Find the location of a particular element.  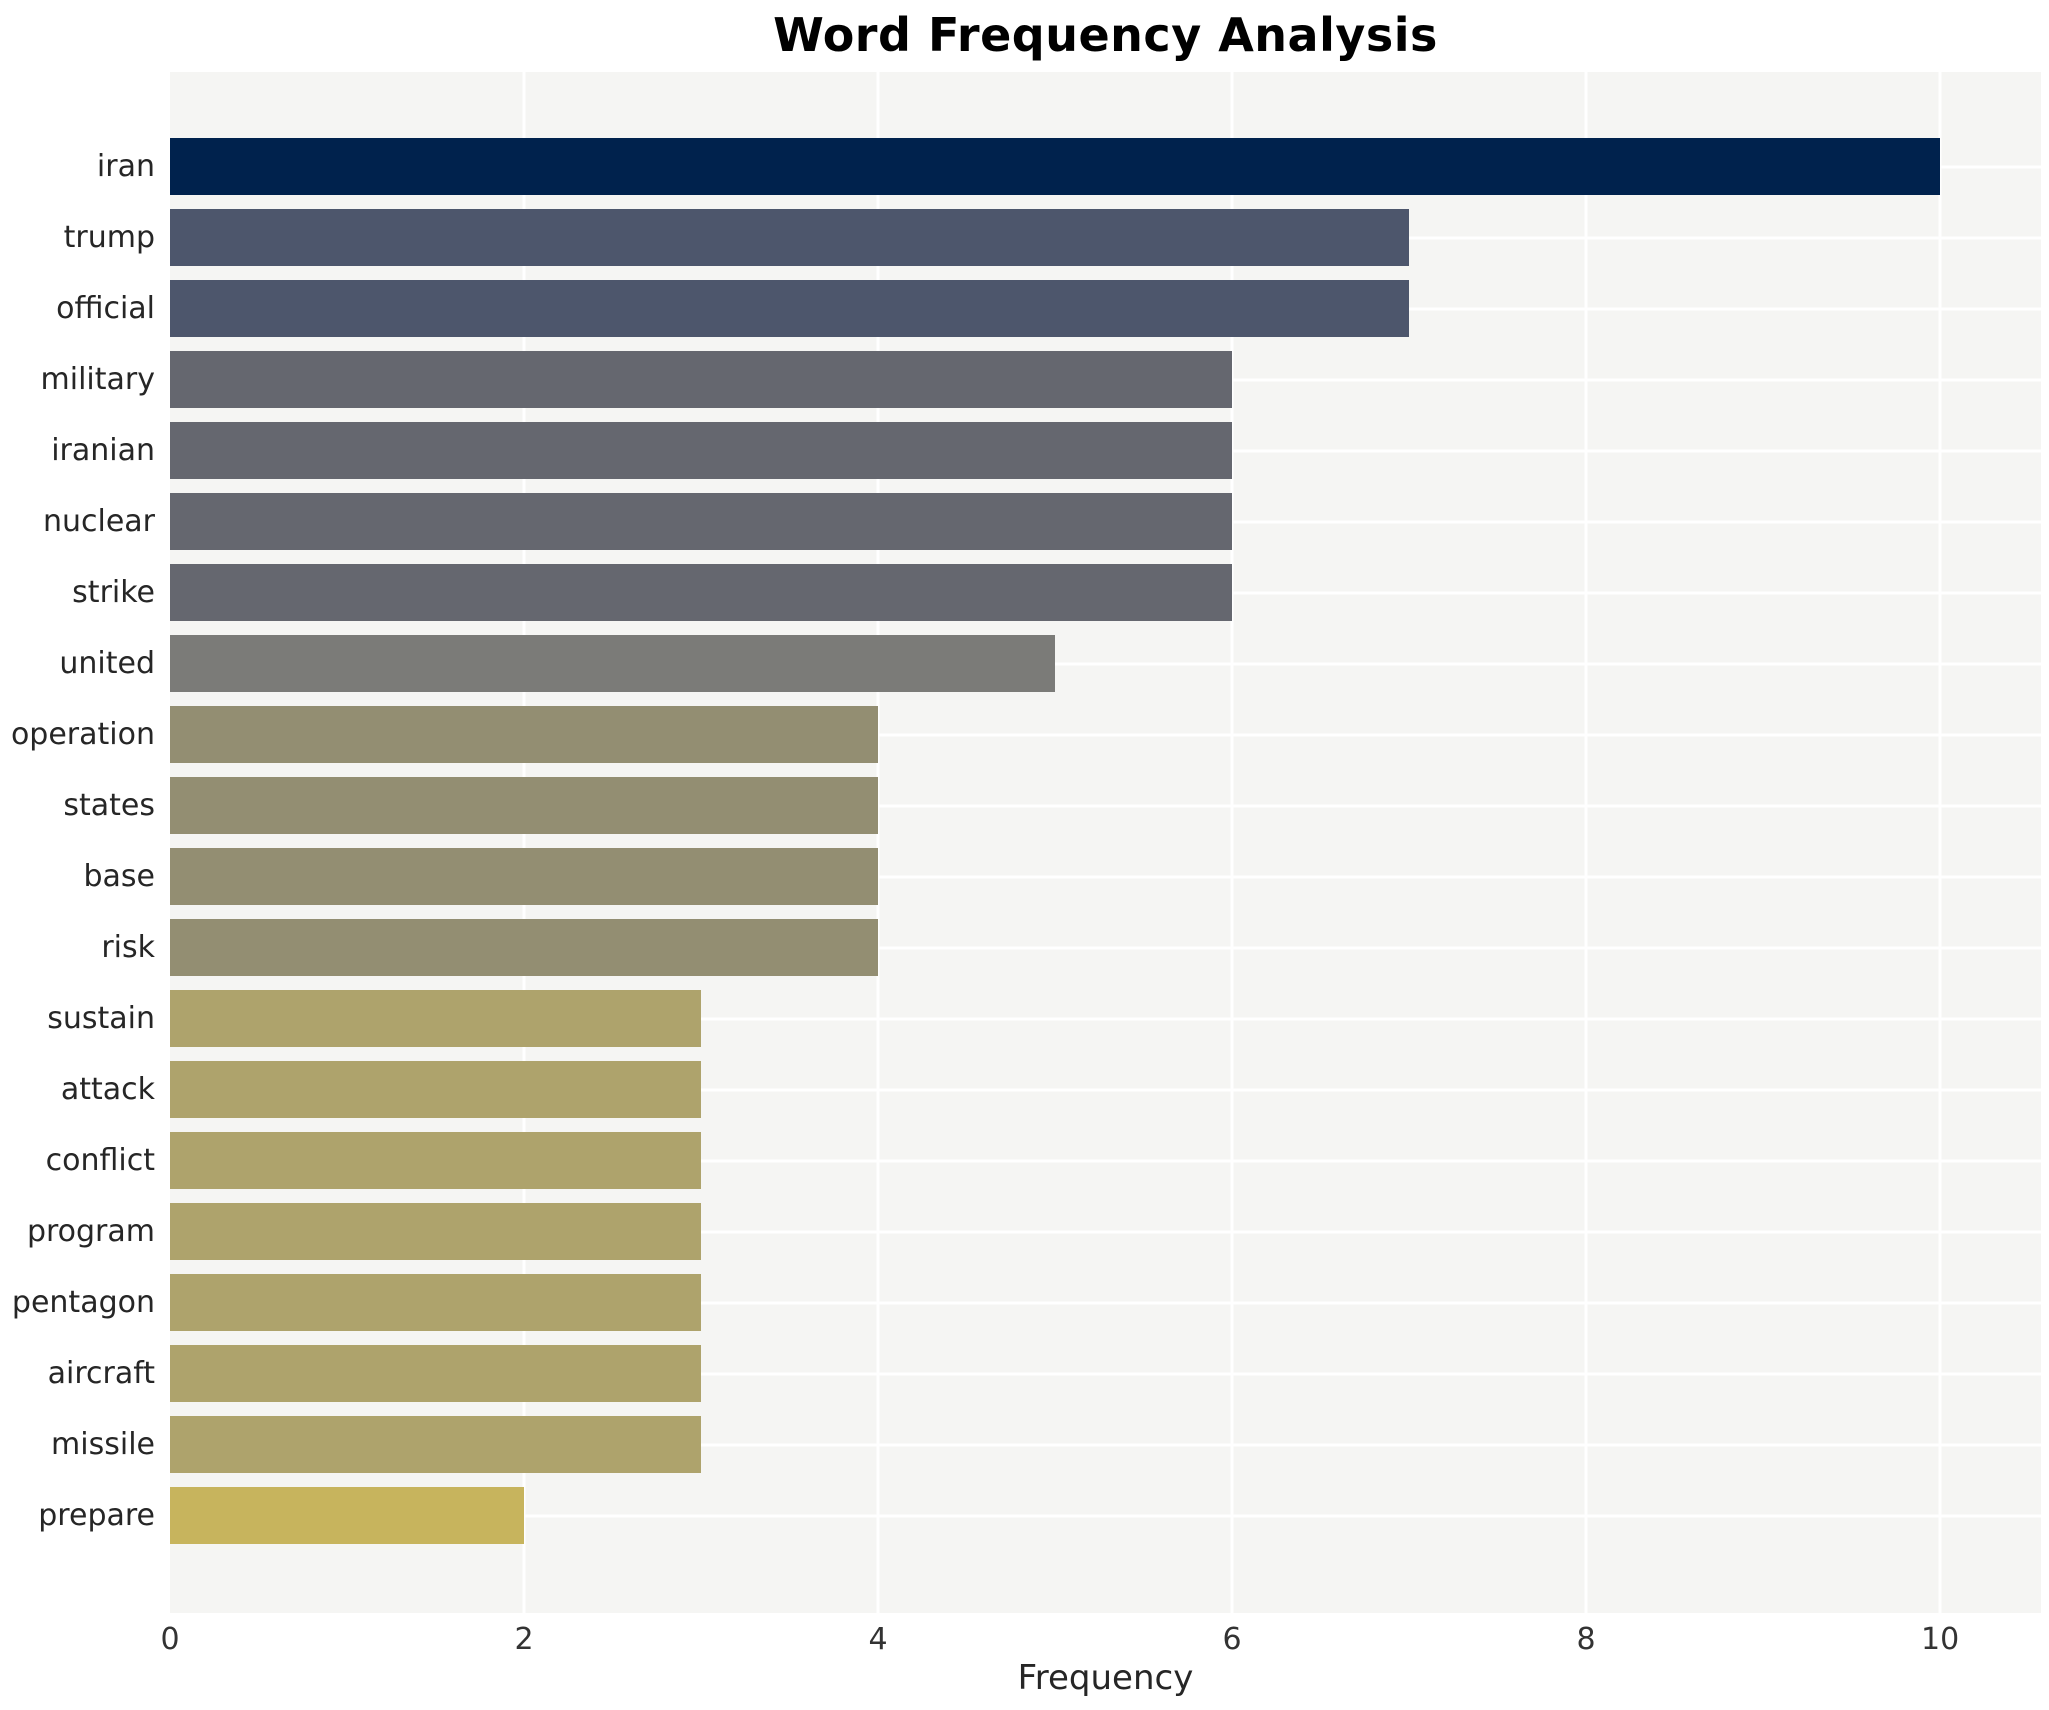

category-label: aircraft is located at coordinates (101, 1373).